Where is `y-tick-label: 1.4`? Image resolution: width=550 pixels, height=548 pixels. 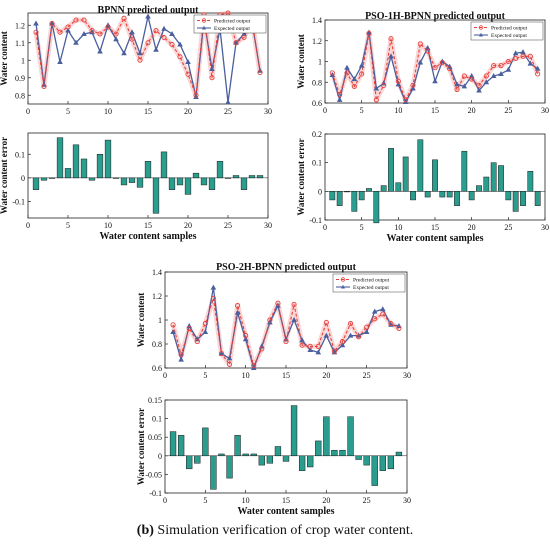
y-tick-label: 1.4 is located at coordinates (317, 20).